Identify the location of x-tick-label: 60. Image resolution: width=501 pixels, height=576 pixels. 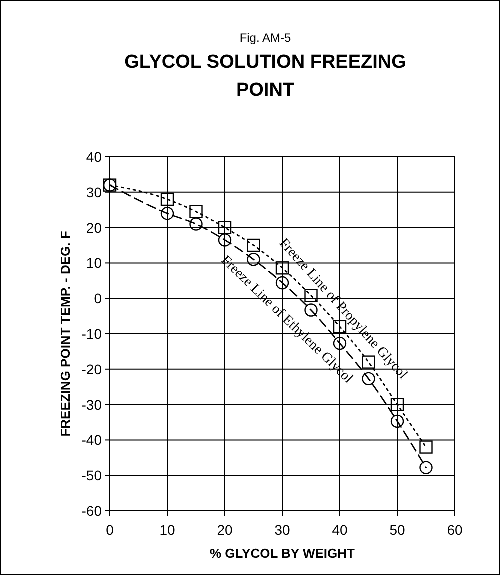
(455, 530).